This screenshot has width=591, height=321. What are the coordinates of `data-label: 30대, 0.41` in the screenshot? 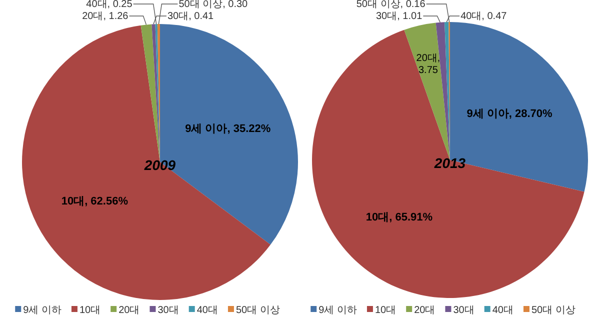 It's located at (190, 16).